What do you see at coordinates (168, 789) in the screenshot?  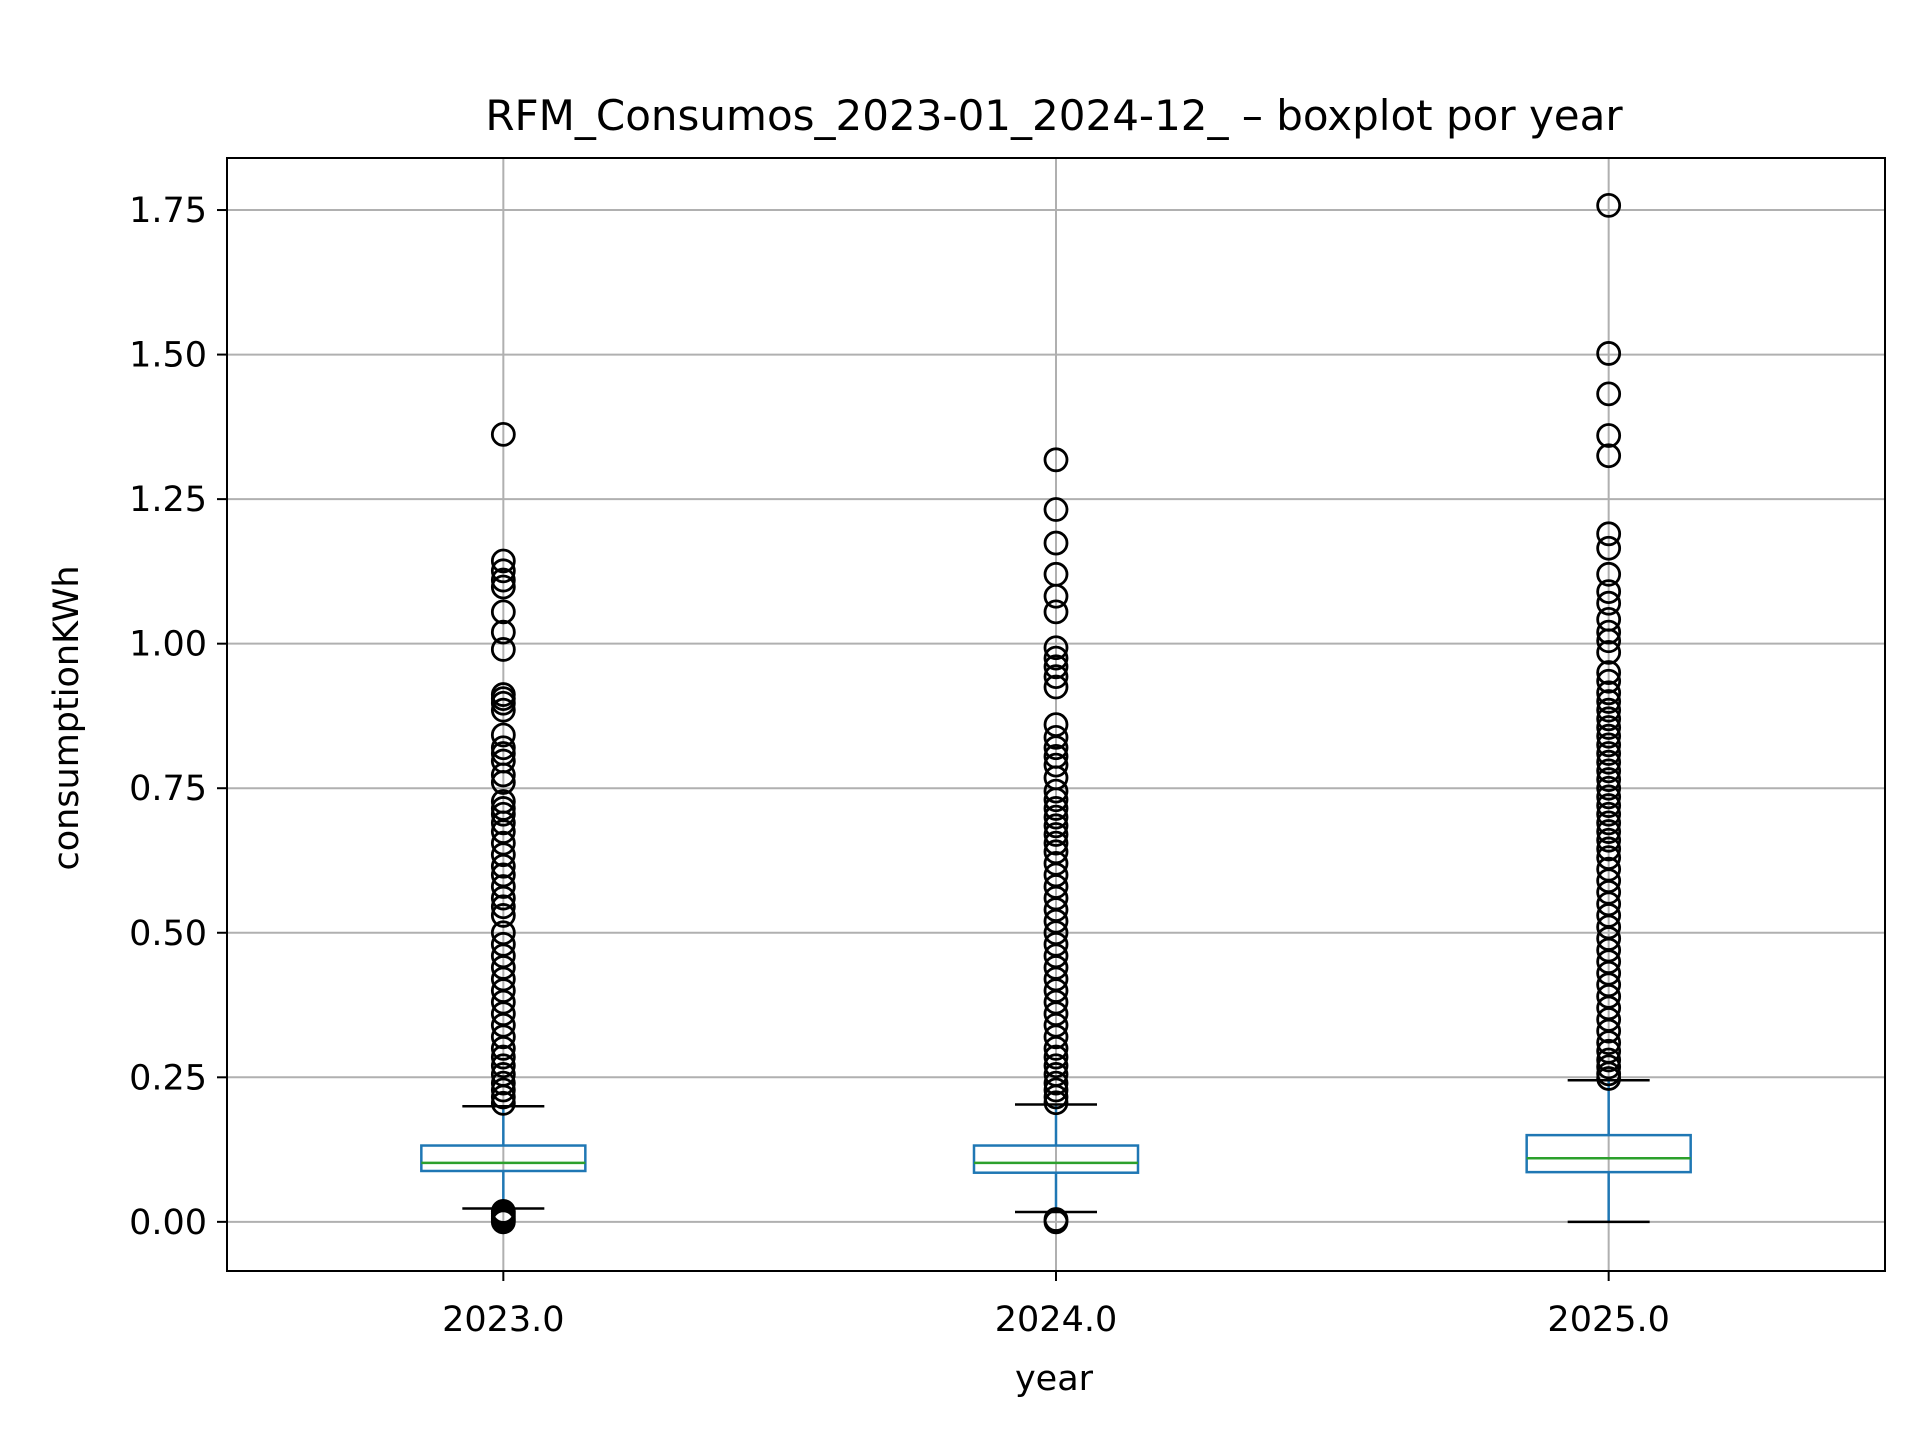 I see `y-tick-label: 0.75` at bounding box center [168, 789].